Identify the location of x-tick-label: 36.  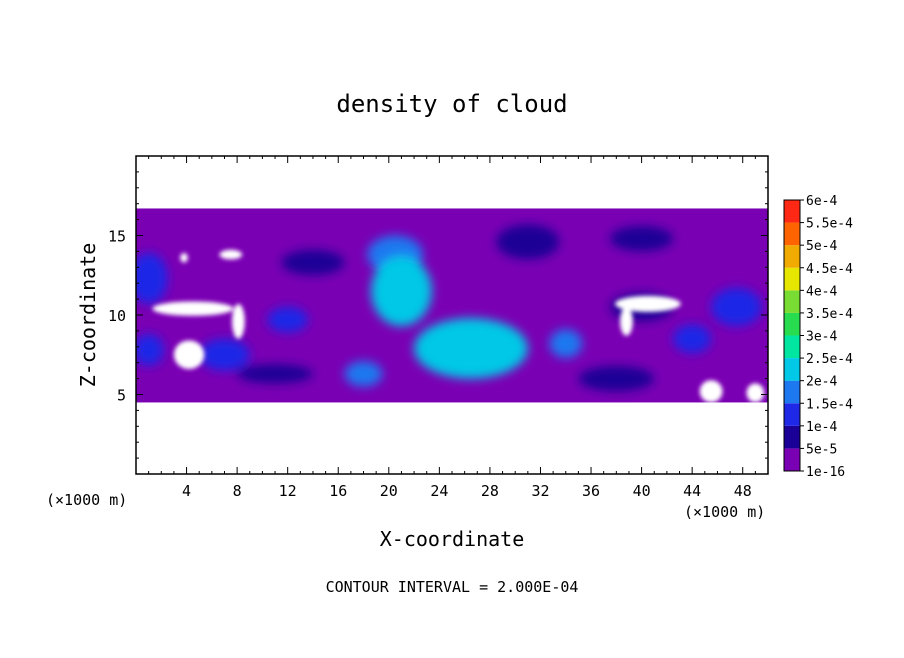
(591, 491).